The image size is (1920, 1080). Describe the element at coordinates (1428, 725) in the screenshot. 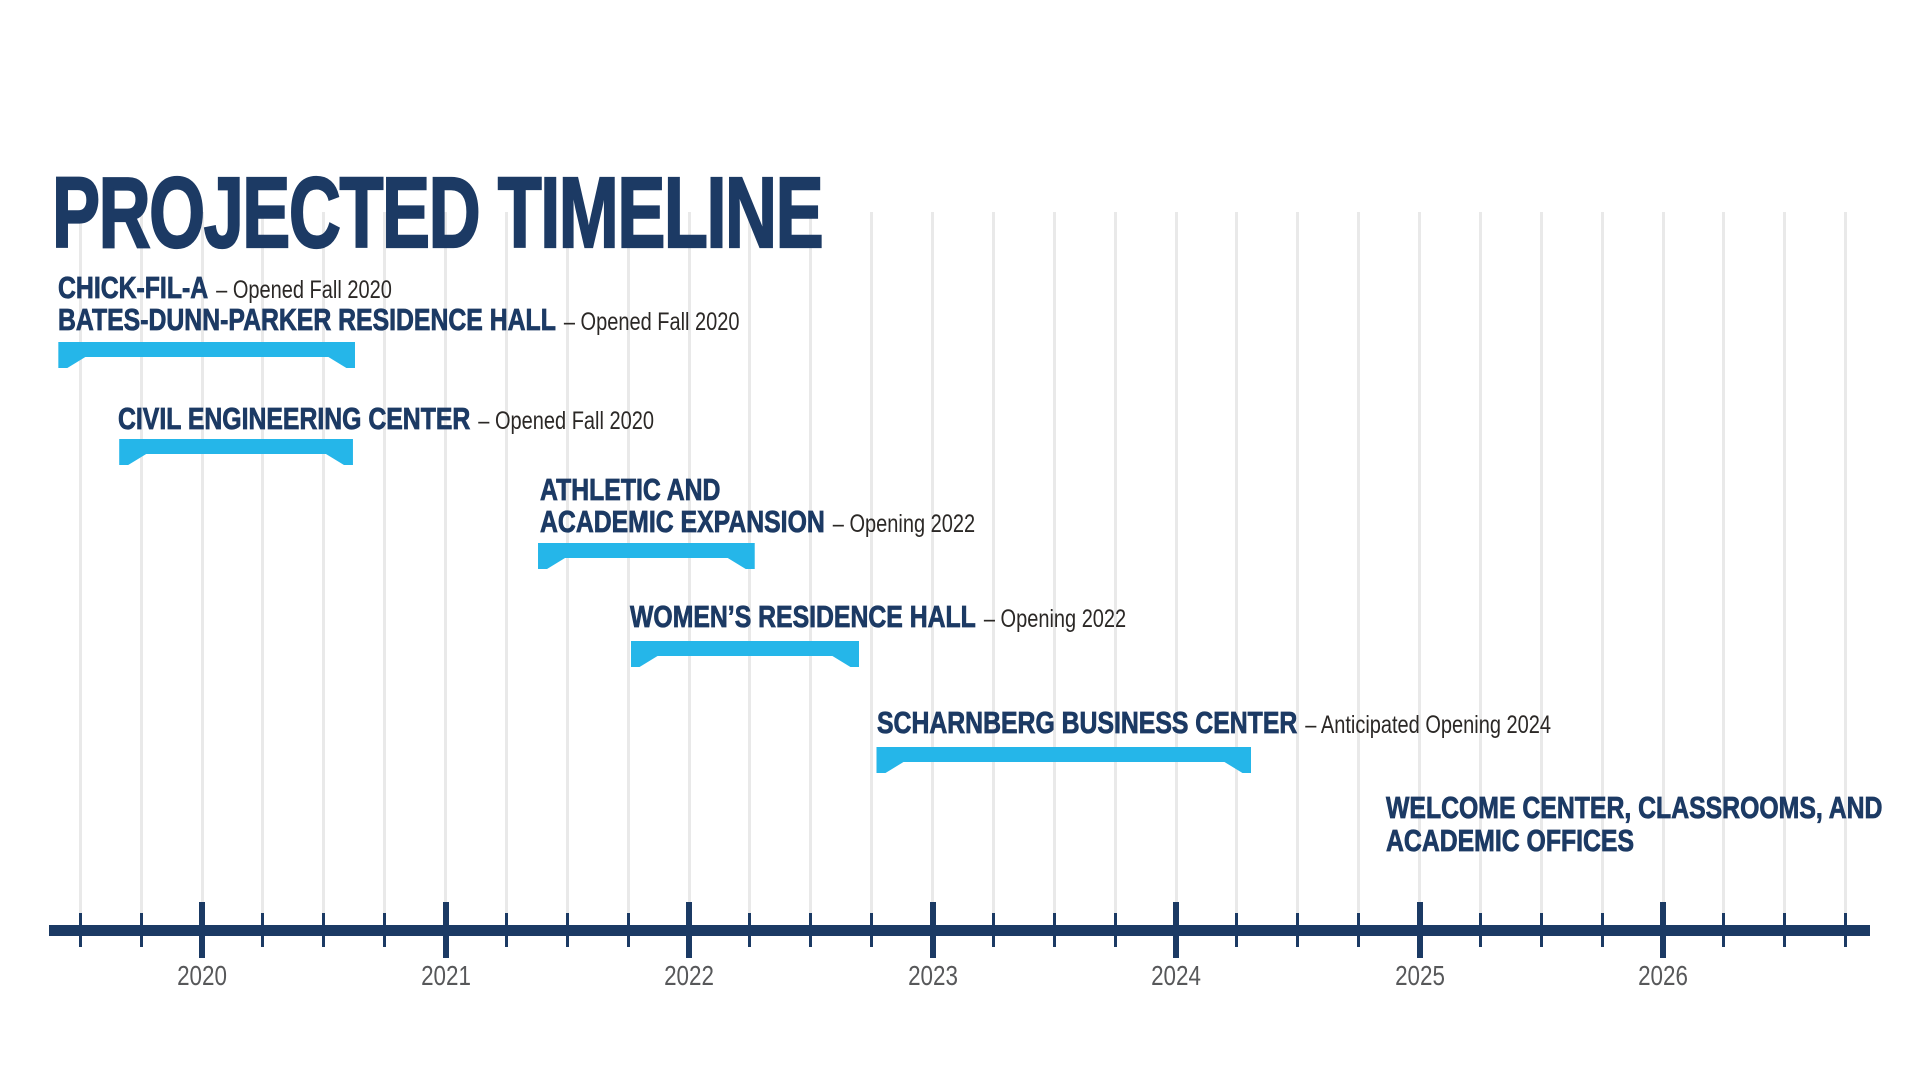

I see `entry-note: – Anticipated Opening 2024` at that location.